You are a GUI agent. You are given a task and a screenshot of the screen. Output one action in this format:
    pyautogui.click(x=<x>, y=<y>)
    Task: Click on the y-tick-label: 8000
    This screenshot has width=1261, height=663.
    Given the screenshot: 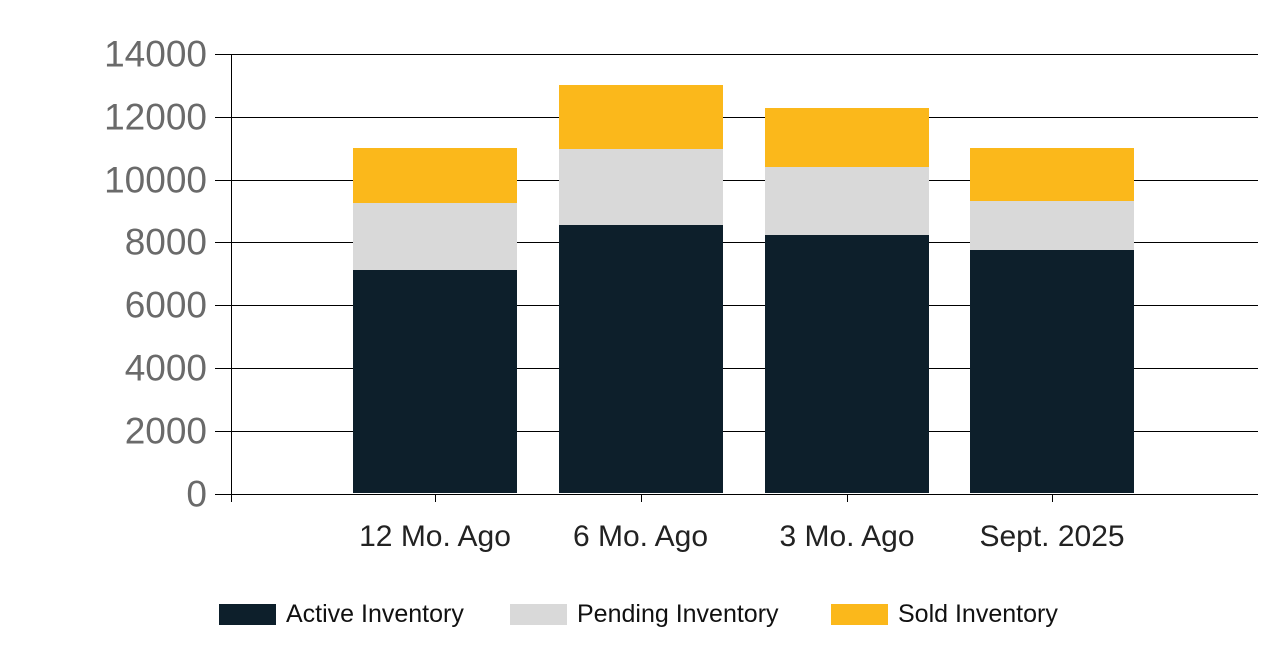 What is the action you would take?
    pyautogui.click(x=165, y=242)
    